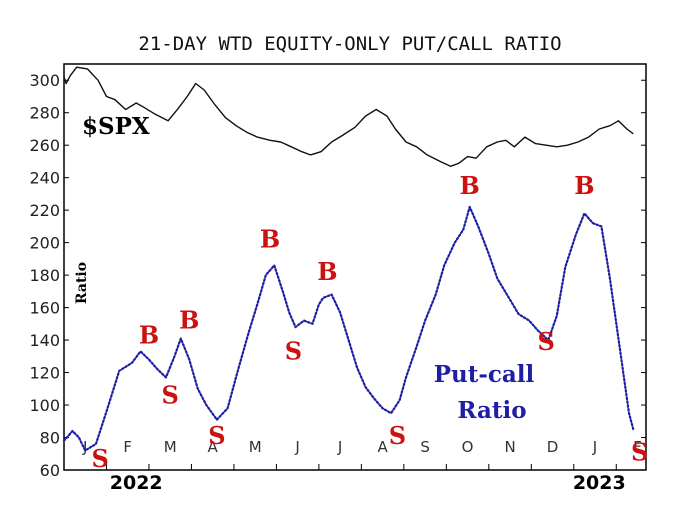 This screenshot has width=700, height=526. What do you see at coordinates (50, 470) in the screenshot?
I see `y-tick-label: 60` at bounding box center [50, 470].